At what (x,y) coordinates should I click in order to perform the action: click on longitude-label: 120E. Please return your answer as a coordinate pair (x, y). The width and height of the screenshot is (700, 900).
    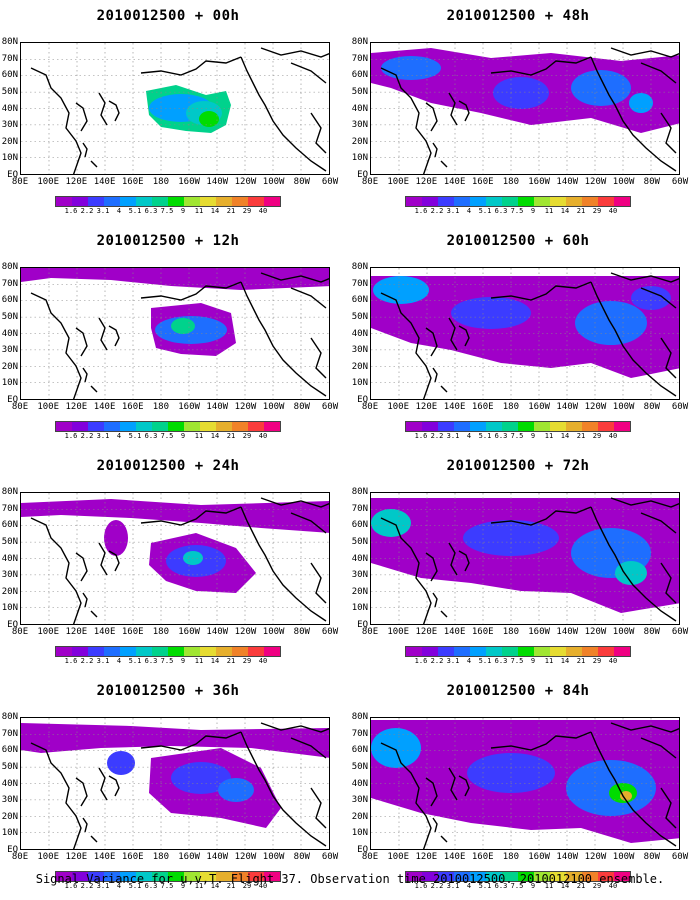
    Looking at the image, I should click on (426, 857).